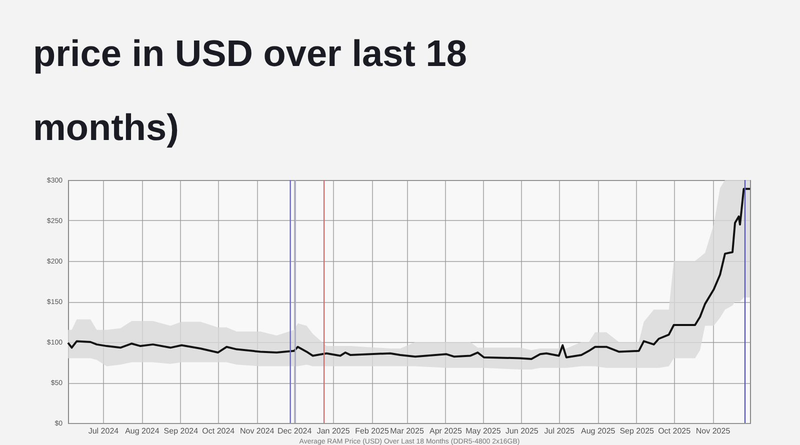  Describe the element at coordinates (219, 431) in the screenshot. I see `x-tick-label: Oct 2024` at that location.